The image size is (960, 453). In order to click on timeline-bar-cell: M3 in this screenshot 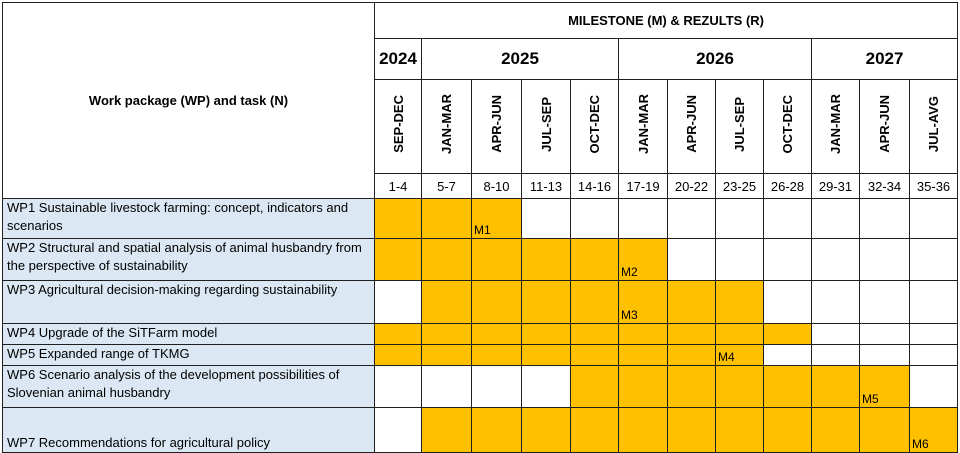, I will do `click(643, 302)`.